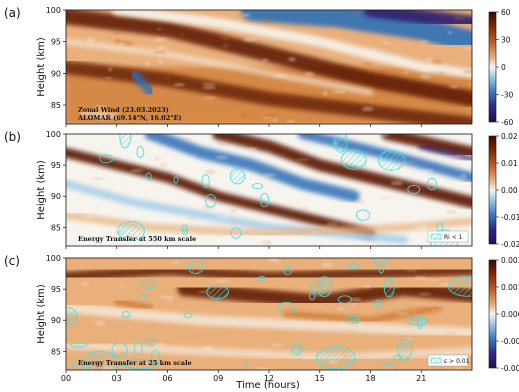 Image resolution: width=519 pixels, height=392 pixels. Describe the element at coordinates (509, 190) in the screenshot. I see `colorbar-tick-label: 0.00` at that location.